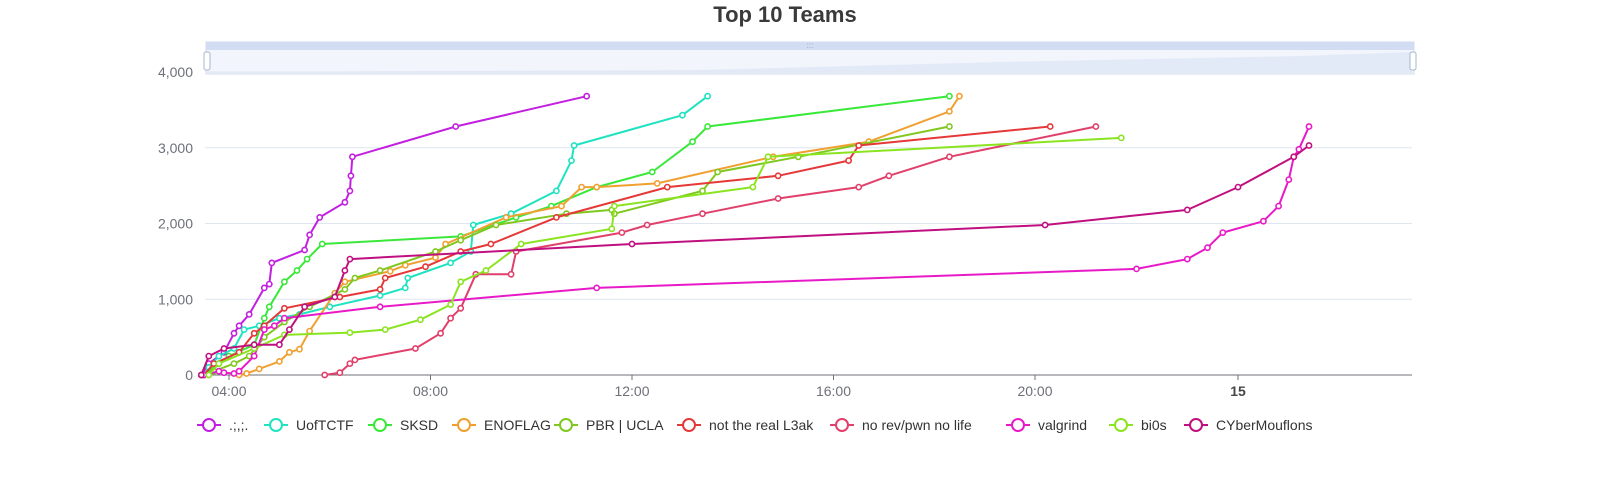 This screenshot has width=1620, height=500. I want to click on legend-item: .;,;., so click(222, 425).